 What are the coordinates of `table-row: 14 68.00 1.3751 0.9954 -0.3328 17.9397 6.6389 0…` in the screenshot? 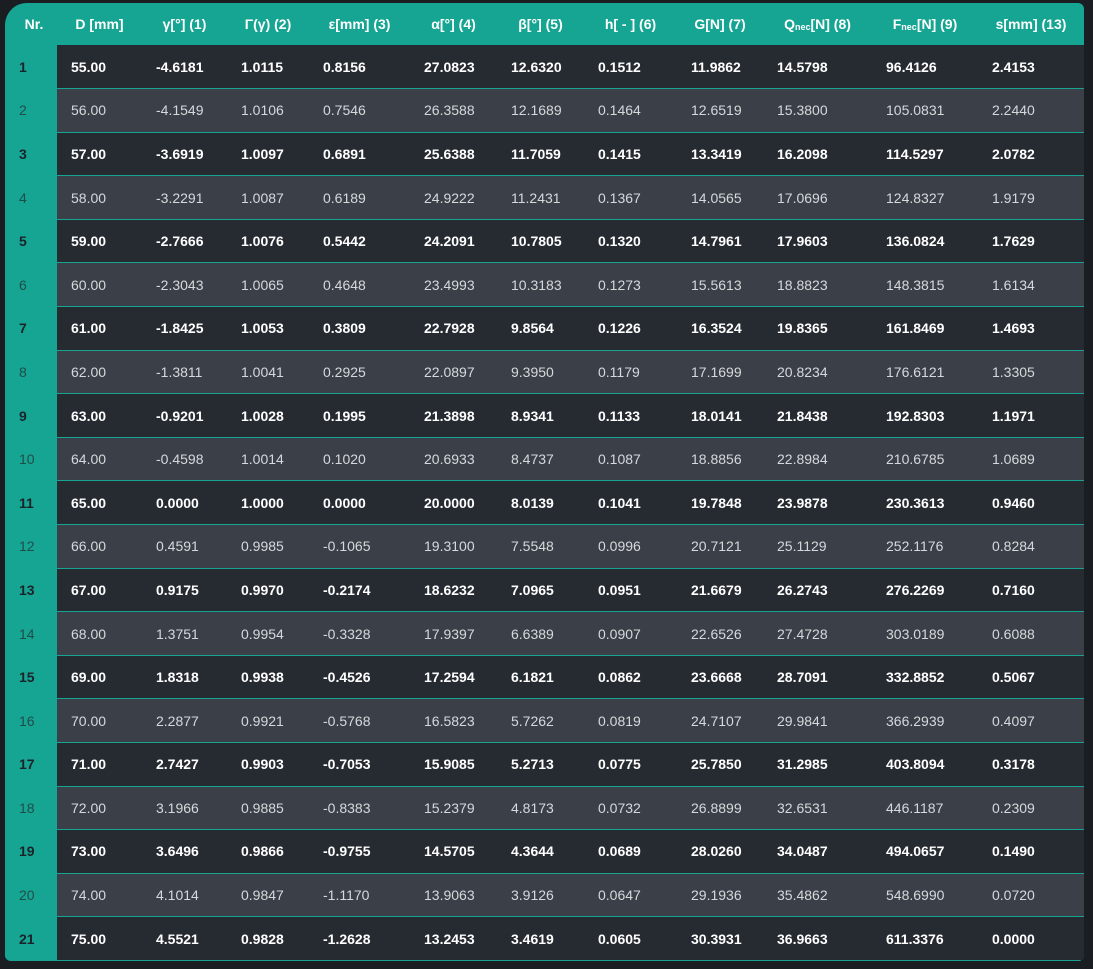 It's located at (544, 633).